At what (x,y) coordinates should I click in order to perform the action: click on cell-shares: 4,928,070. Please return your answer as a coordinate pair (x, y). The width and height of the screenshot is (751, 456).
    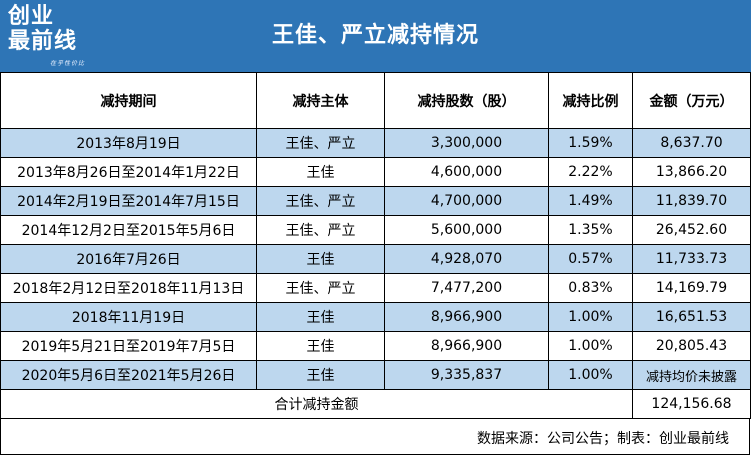
    Looking at the image, I should click on (466, 259).